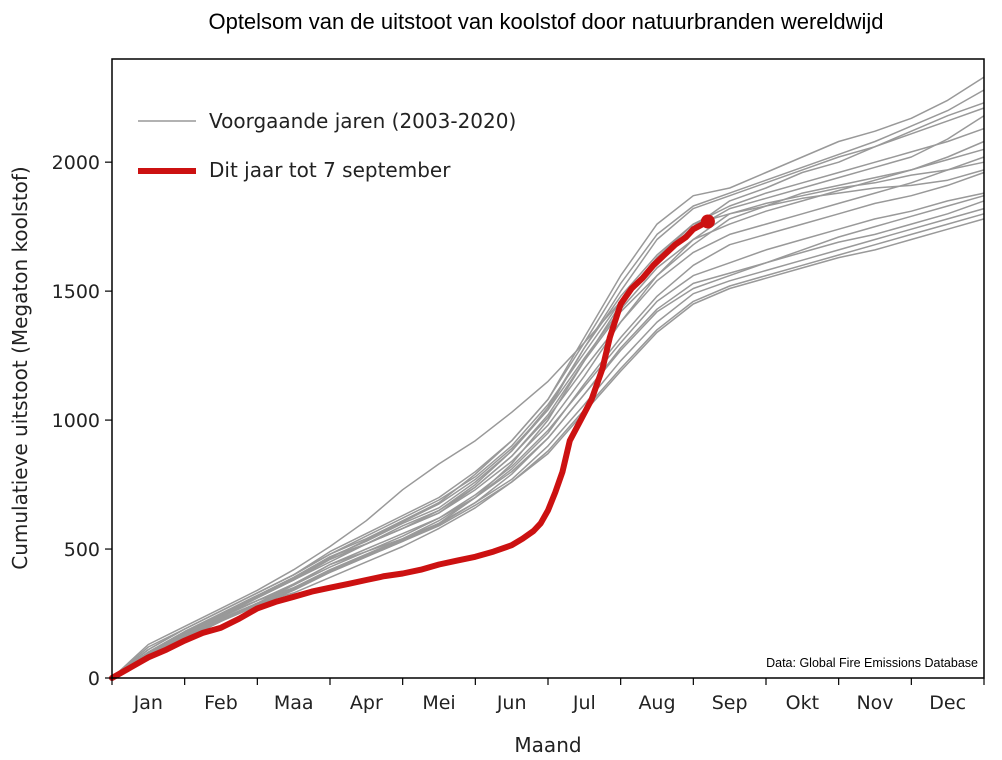 The image size is (1002, 760). Describe the element at coordinates (94, 679) in the screenshot. I see `y-tick-label: 0` at that location.